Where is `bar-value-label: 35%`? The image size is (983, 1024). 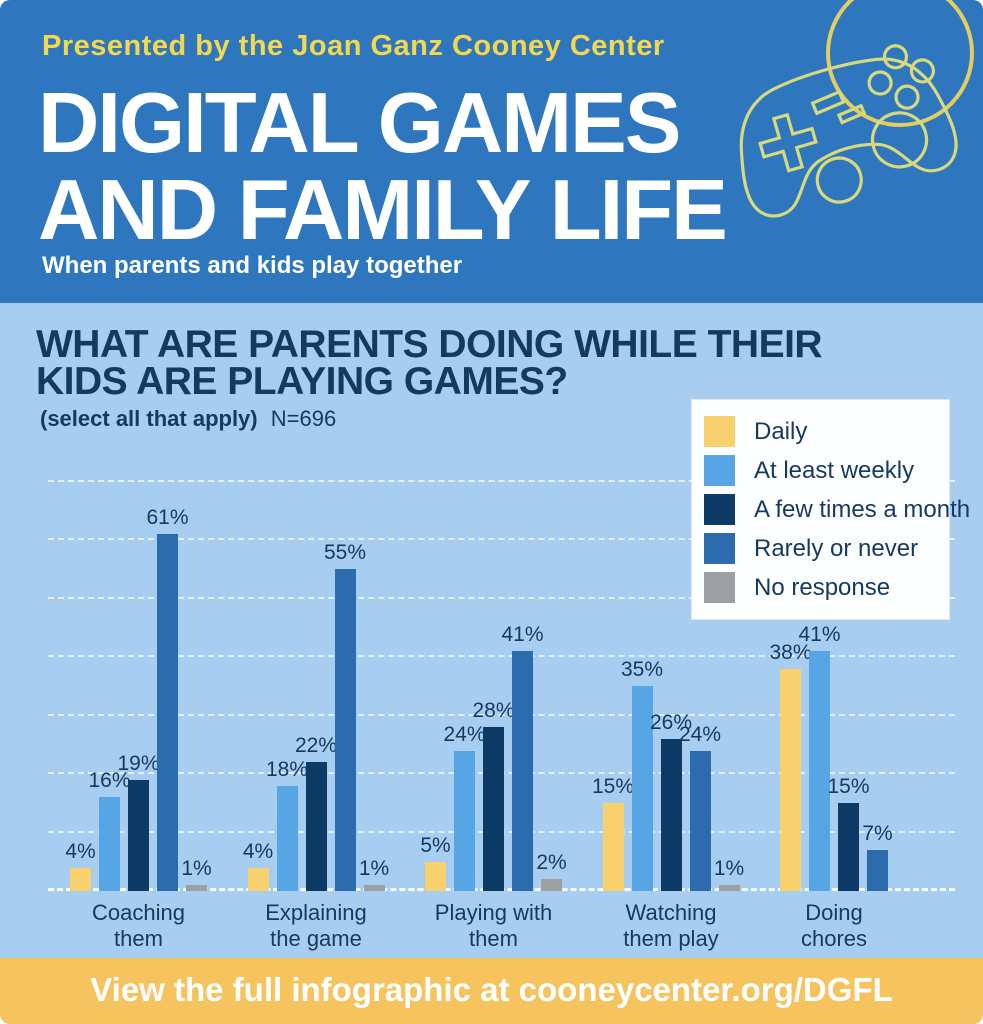 bar-value-label: 35% is located at coordinates (642, 669).